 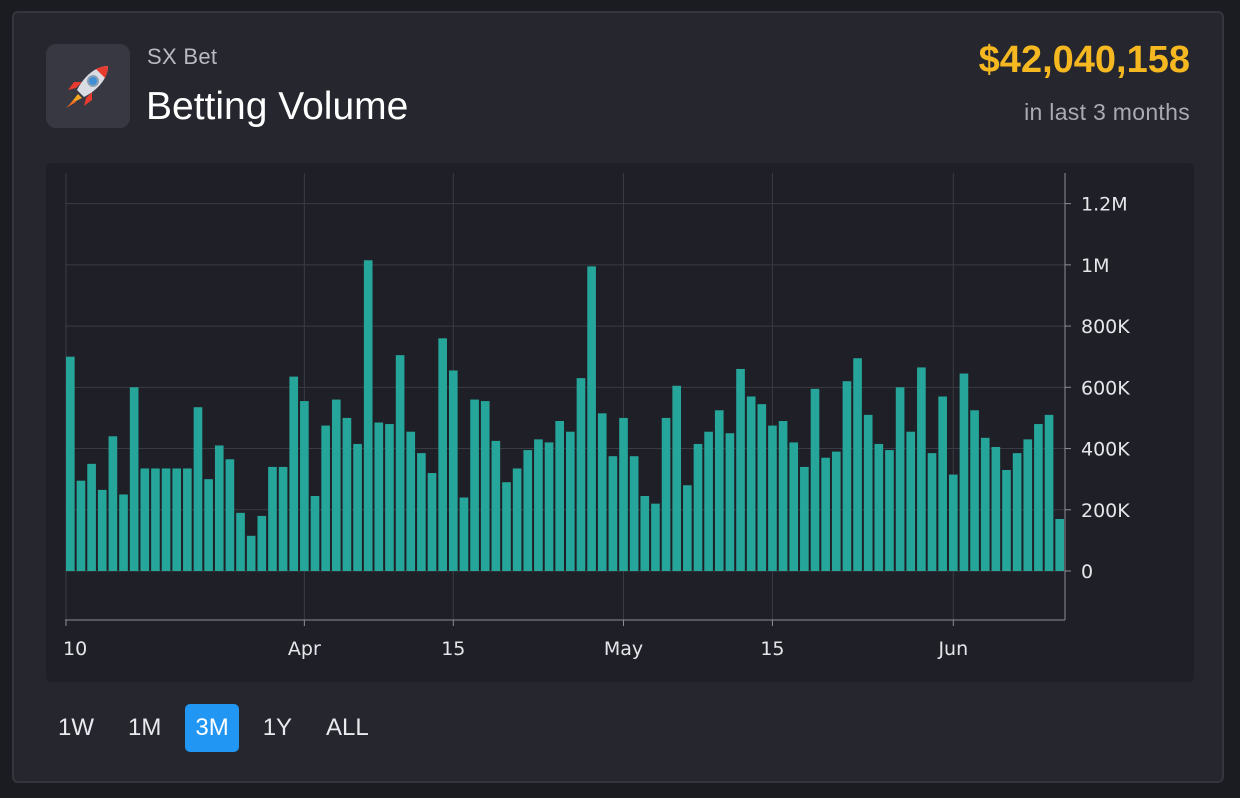 I want to click on x-tick-label: May, so click(x=623, y=649).